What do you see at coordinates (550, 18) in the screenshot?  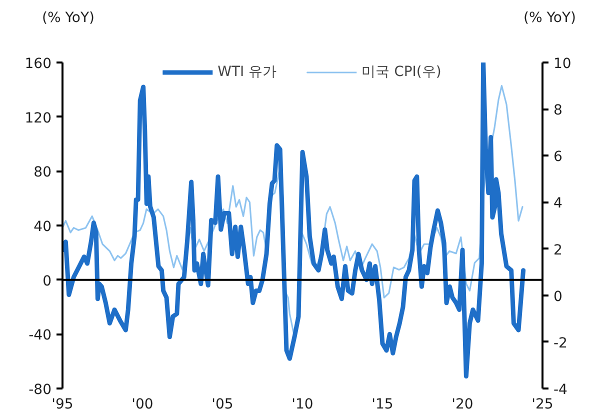 I see `y2-axis-title: (% YoY)` at bounding box center [550, 18].